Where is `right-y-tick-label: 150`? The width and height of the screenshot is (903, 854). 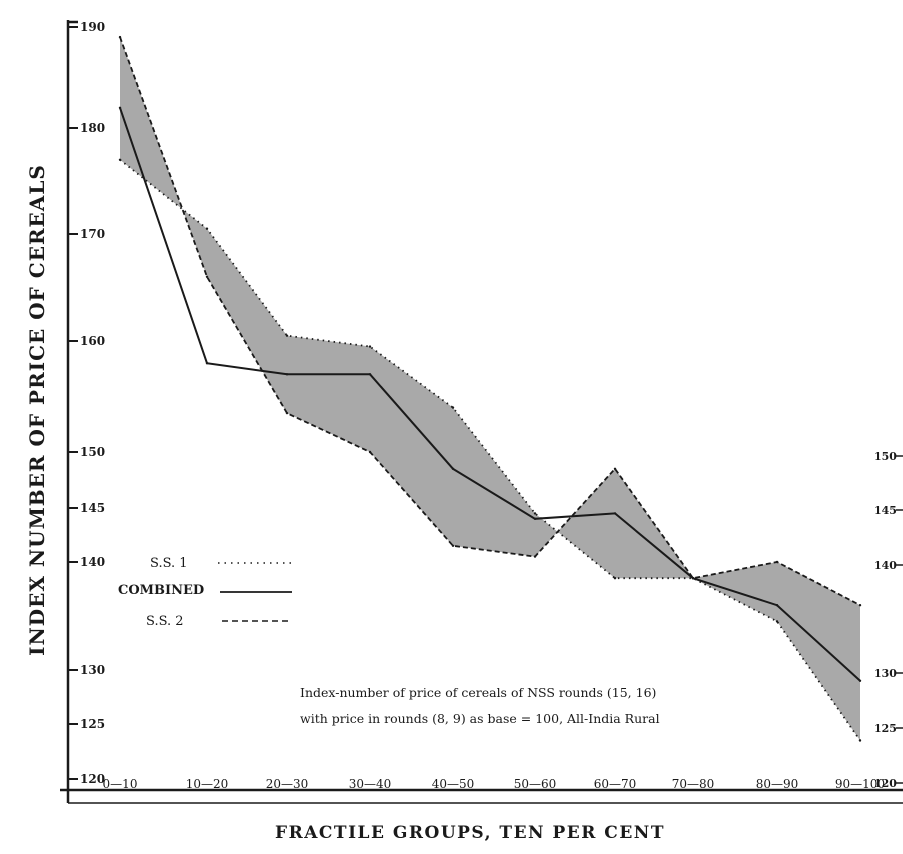
right-y-tick-label: 150 is located at coordinates (885, 456).